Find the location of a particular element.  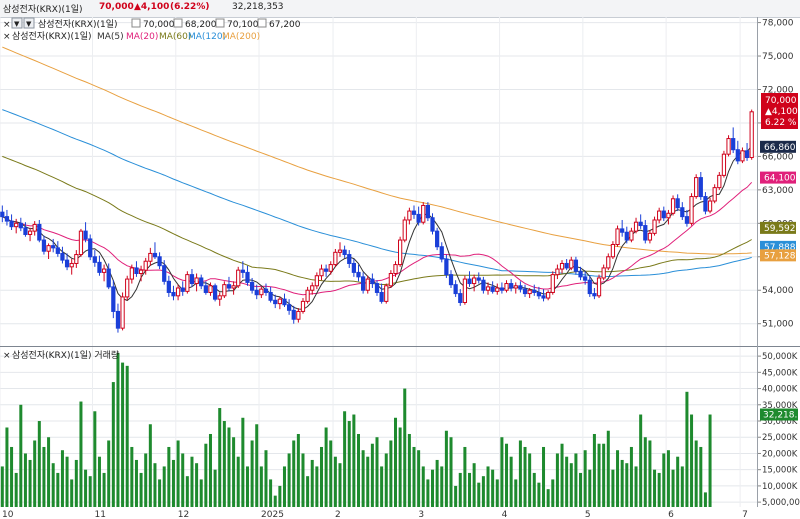

legend-ma20: MA(20) is located at coordinates (142, 37).